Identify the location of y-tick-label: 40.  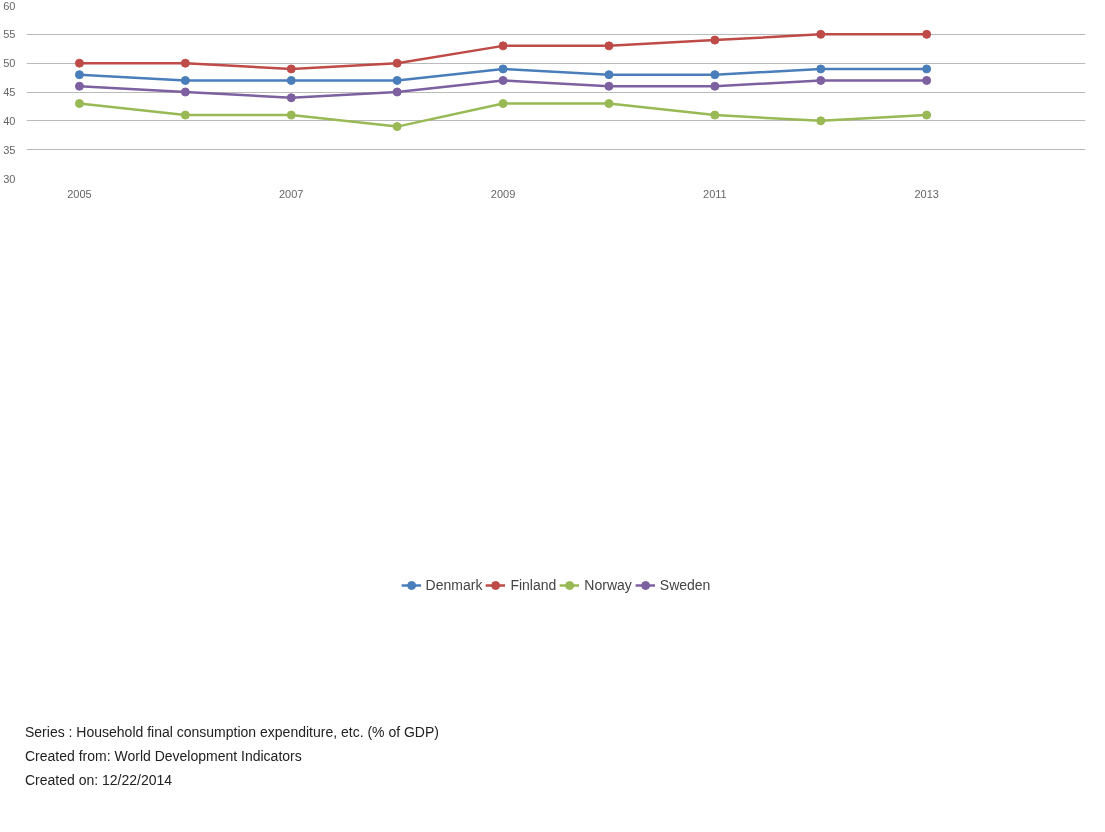
(9, 120).